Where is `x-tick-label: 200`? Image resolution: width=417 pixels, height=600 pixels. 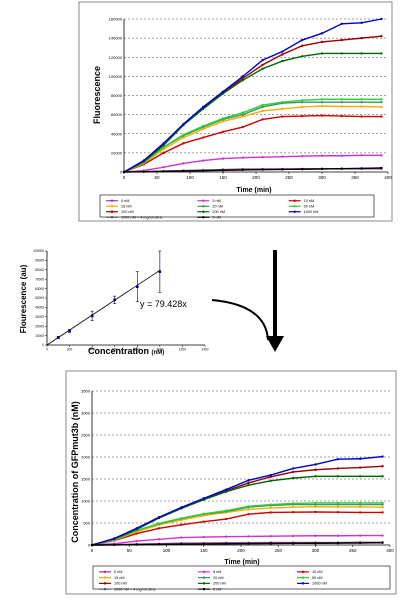 x-tick-label: 200 is located at coordinates (256, 177).